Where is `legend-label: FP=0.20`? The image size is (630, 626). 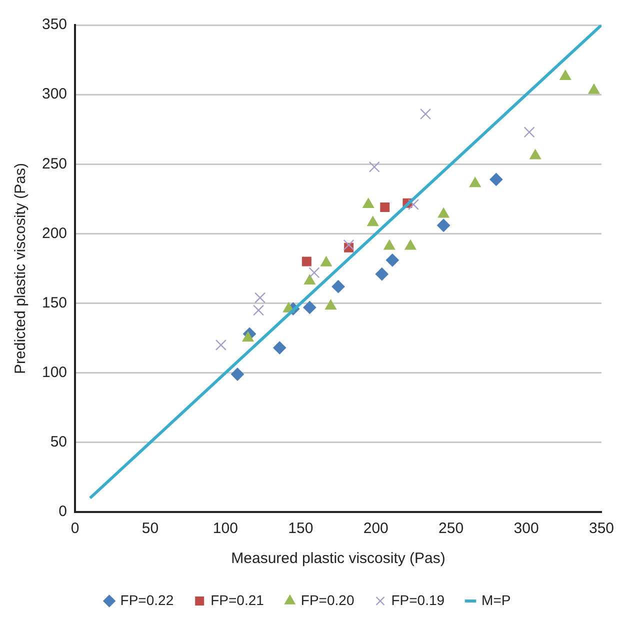 legend-label: FP=0.20 is located at coordinates (327, 600).